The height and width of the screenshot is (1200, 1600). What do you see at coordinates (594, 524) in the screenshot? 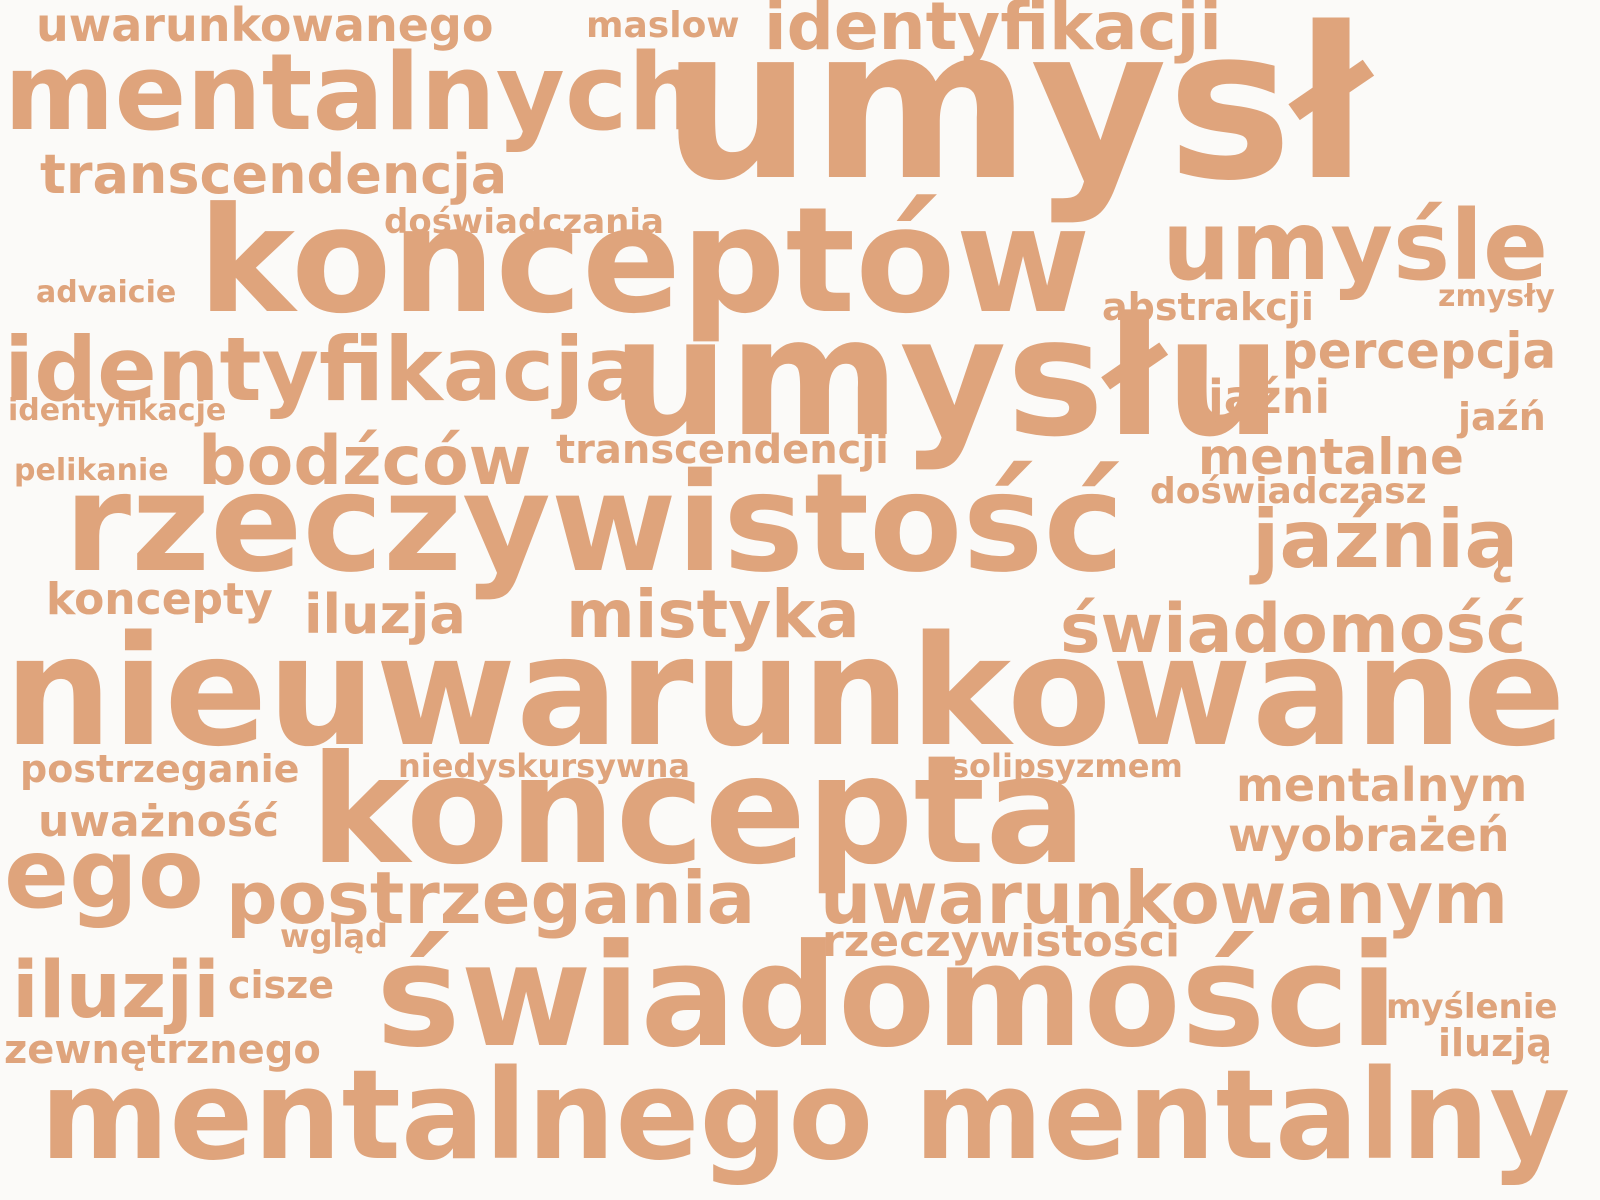
I see `word-rzeczywistosc: rzeczywistość` at bounding box center [594, 524].